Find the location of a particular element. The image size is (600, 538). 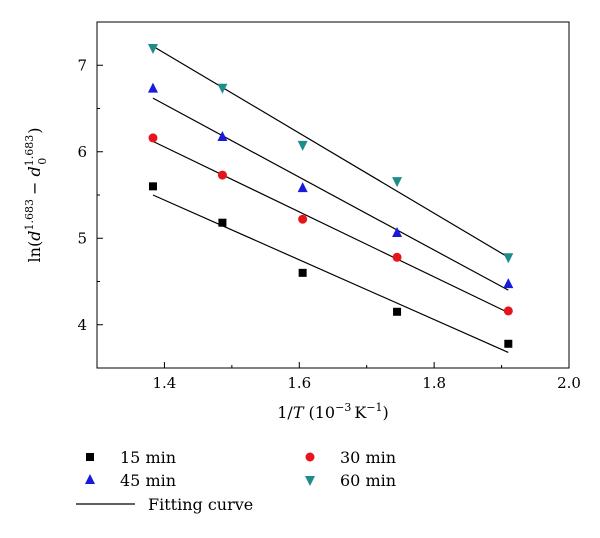

y-axis-title-d: d is located at coordinates (34, 236).